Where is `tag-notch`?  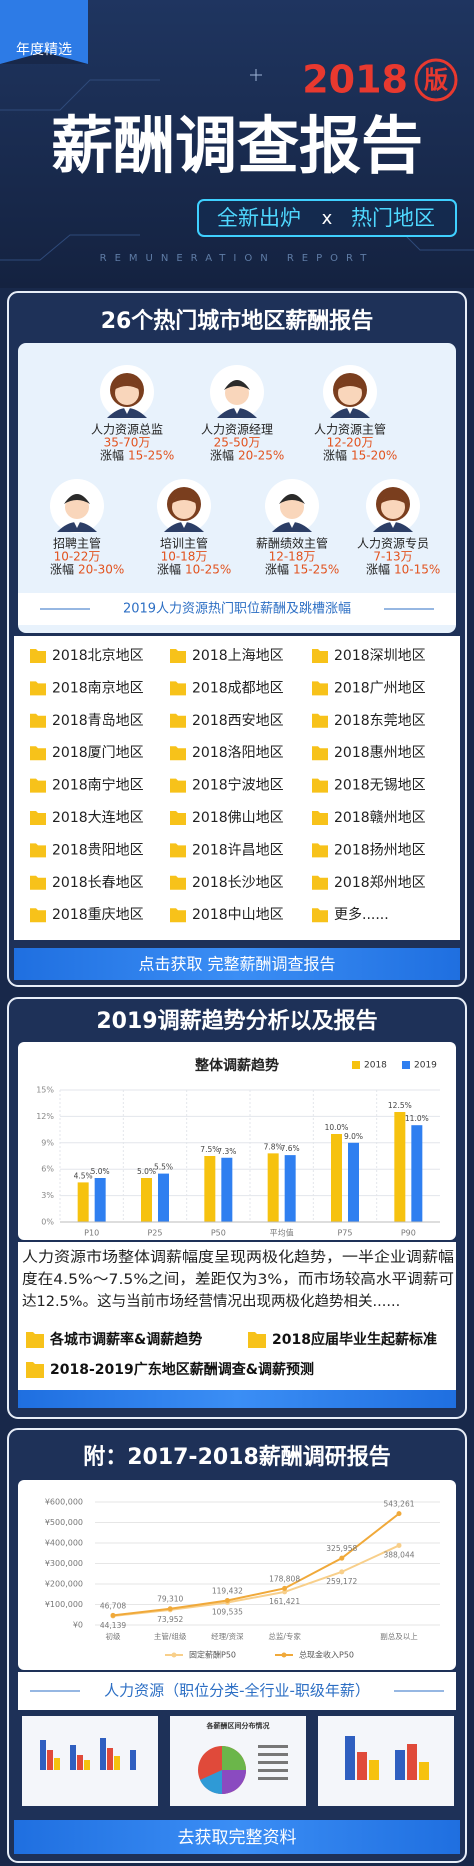
tag-notch is located at coordinates (44, 58).